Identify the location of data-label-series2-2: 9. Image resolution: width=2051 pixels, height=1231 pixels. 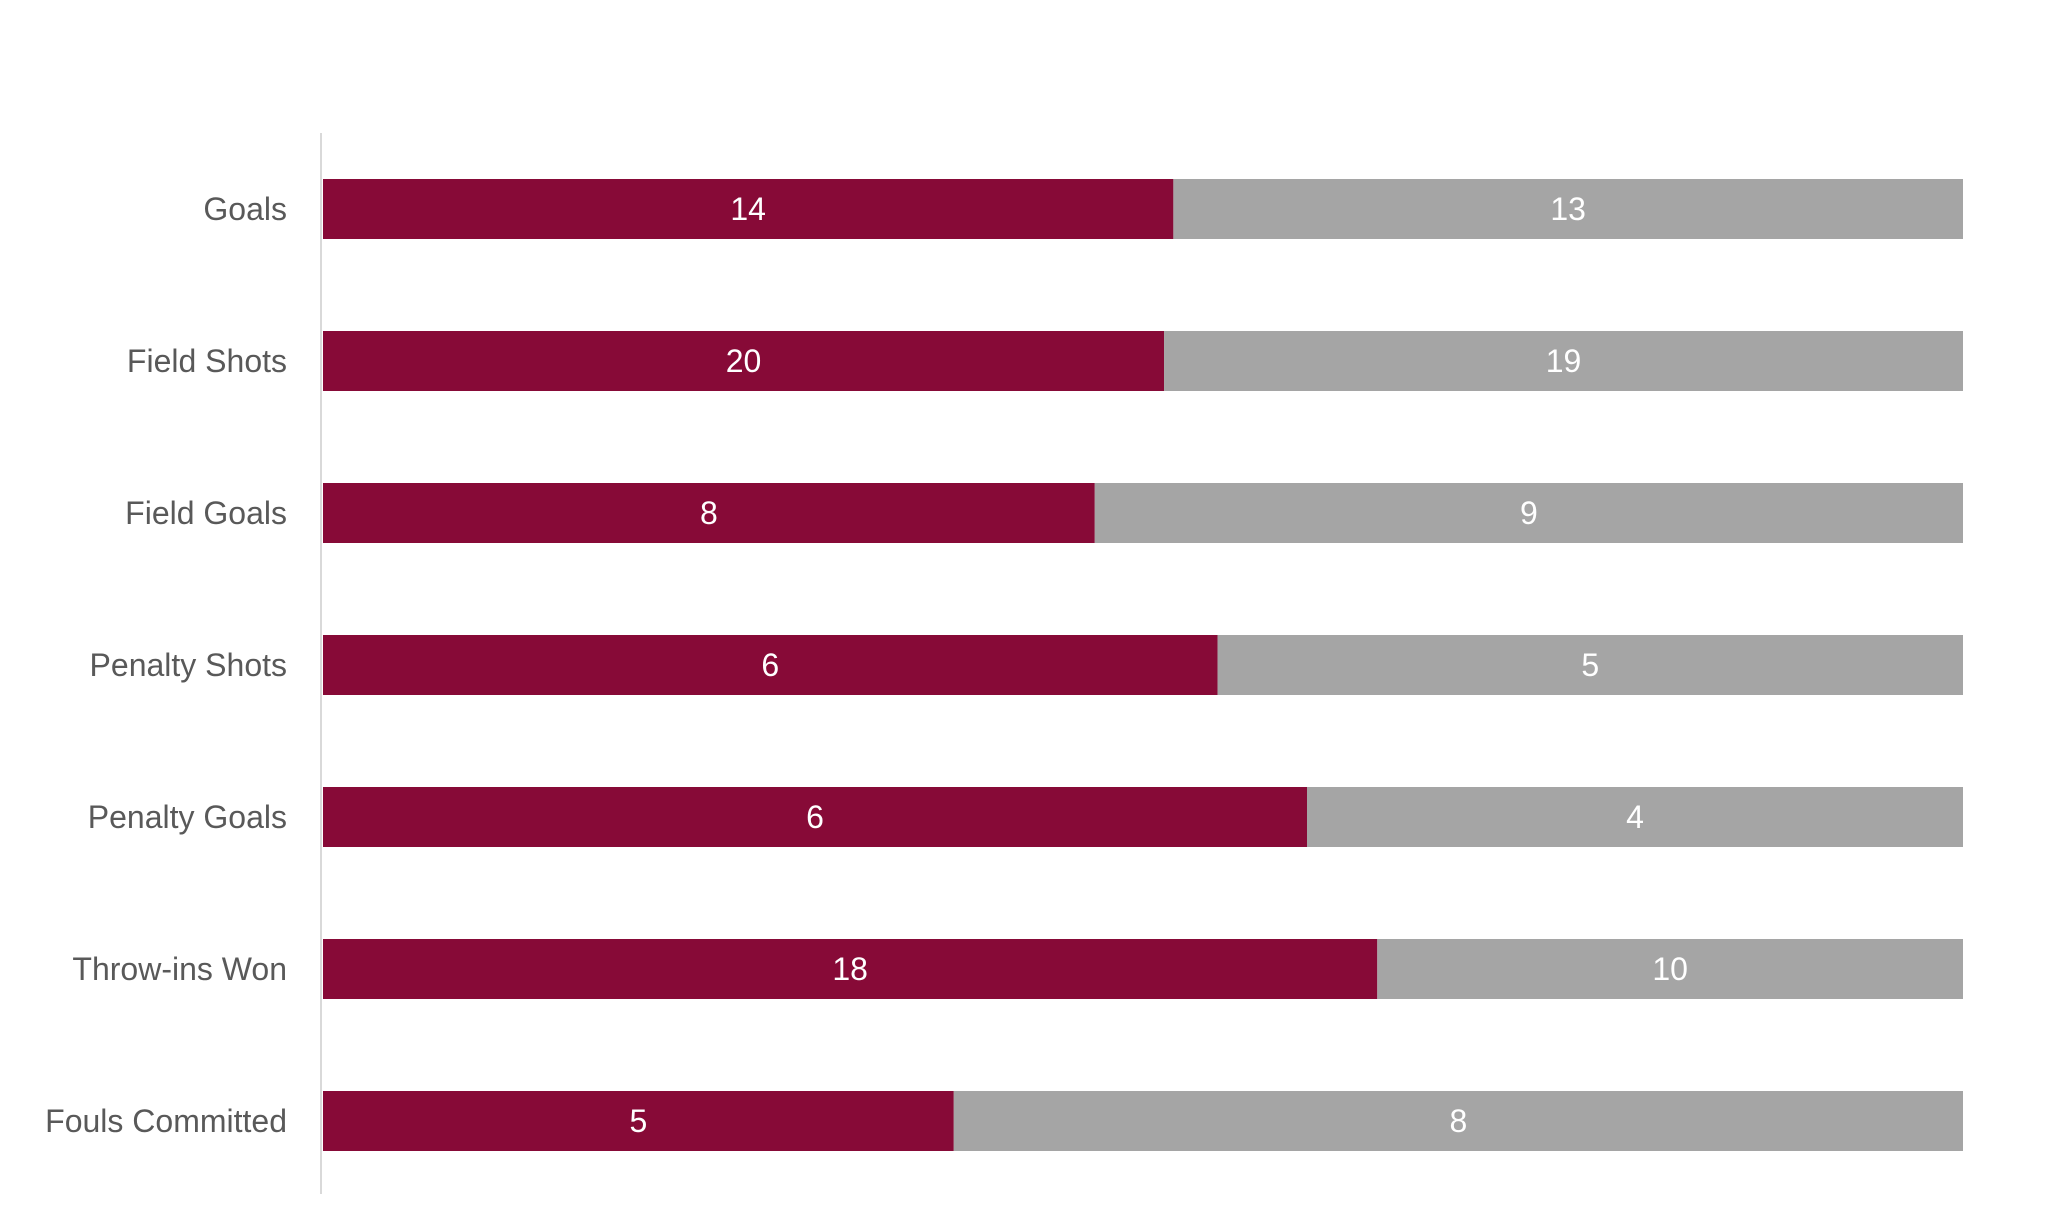
(1529, 513).